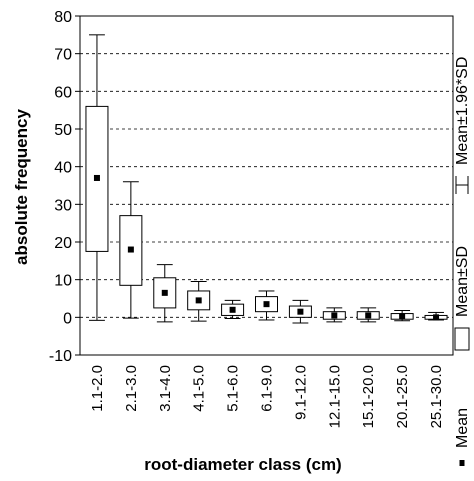  Describe the element at coordinates (462, 463) in the screenshot. I see `legend-mean-symbol` at that location.